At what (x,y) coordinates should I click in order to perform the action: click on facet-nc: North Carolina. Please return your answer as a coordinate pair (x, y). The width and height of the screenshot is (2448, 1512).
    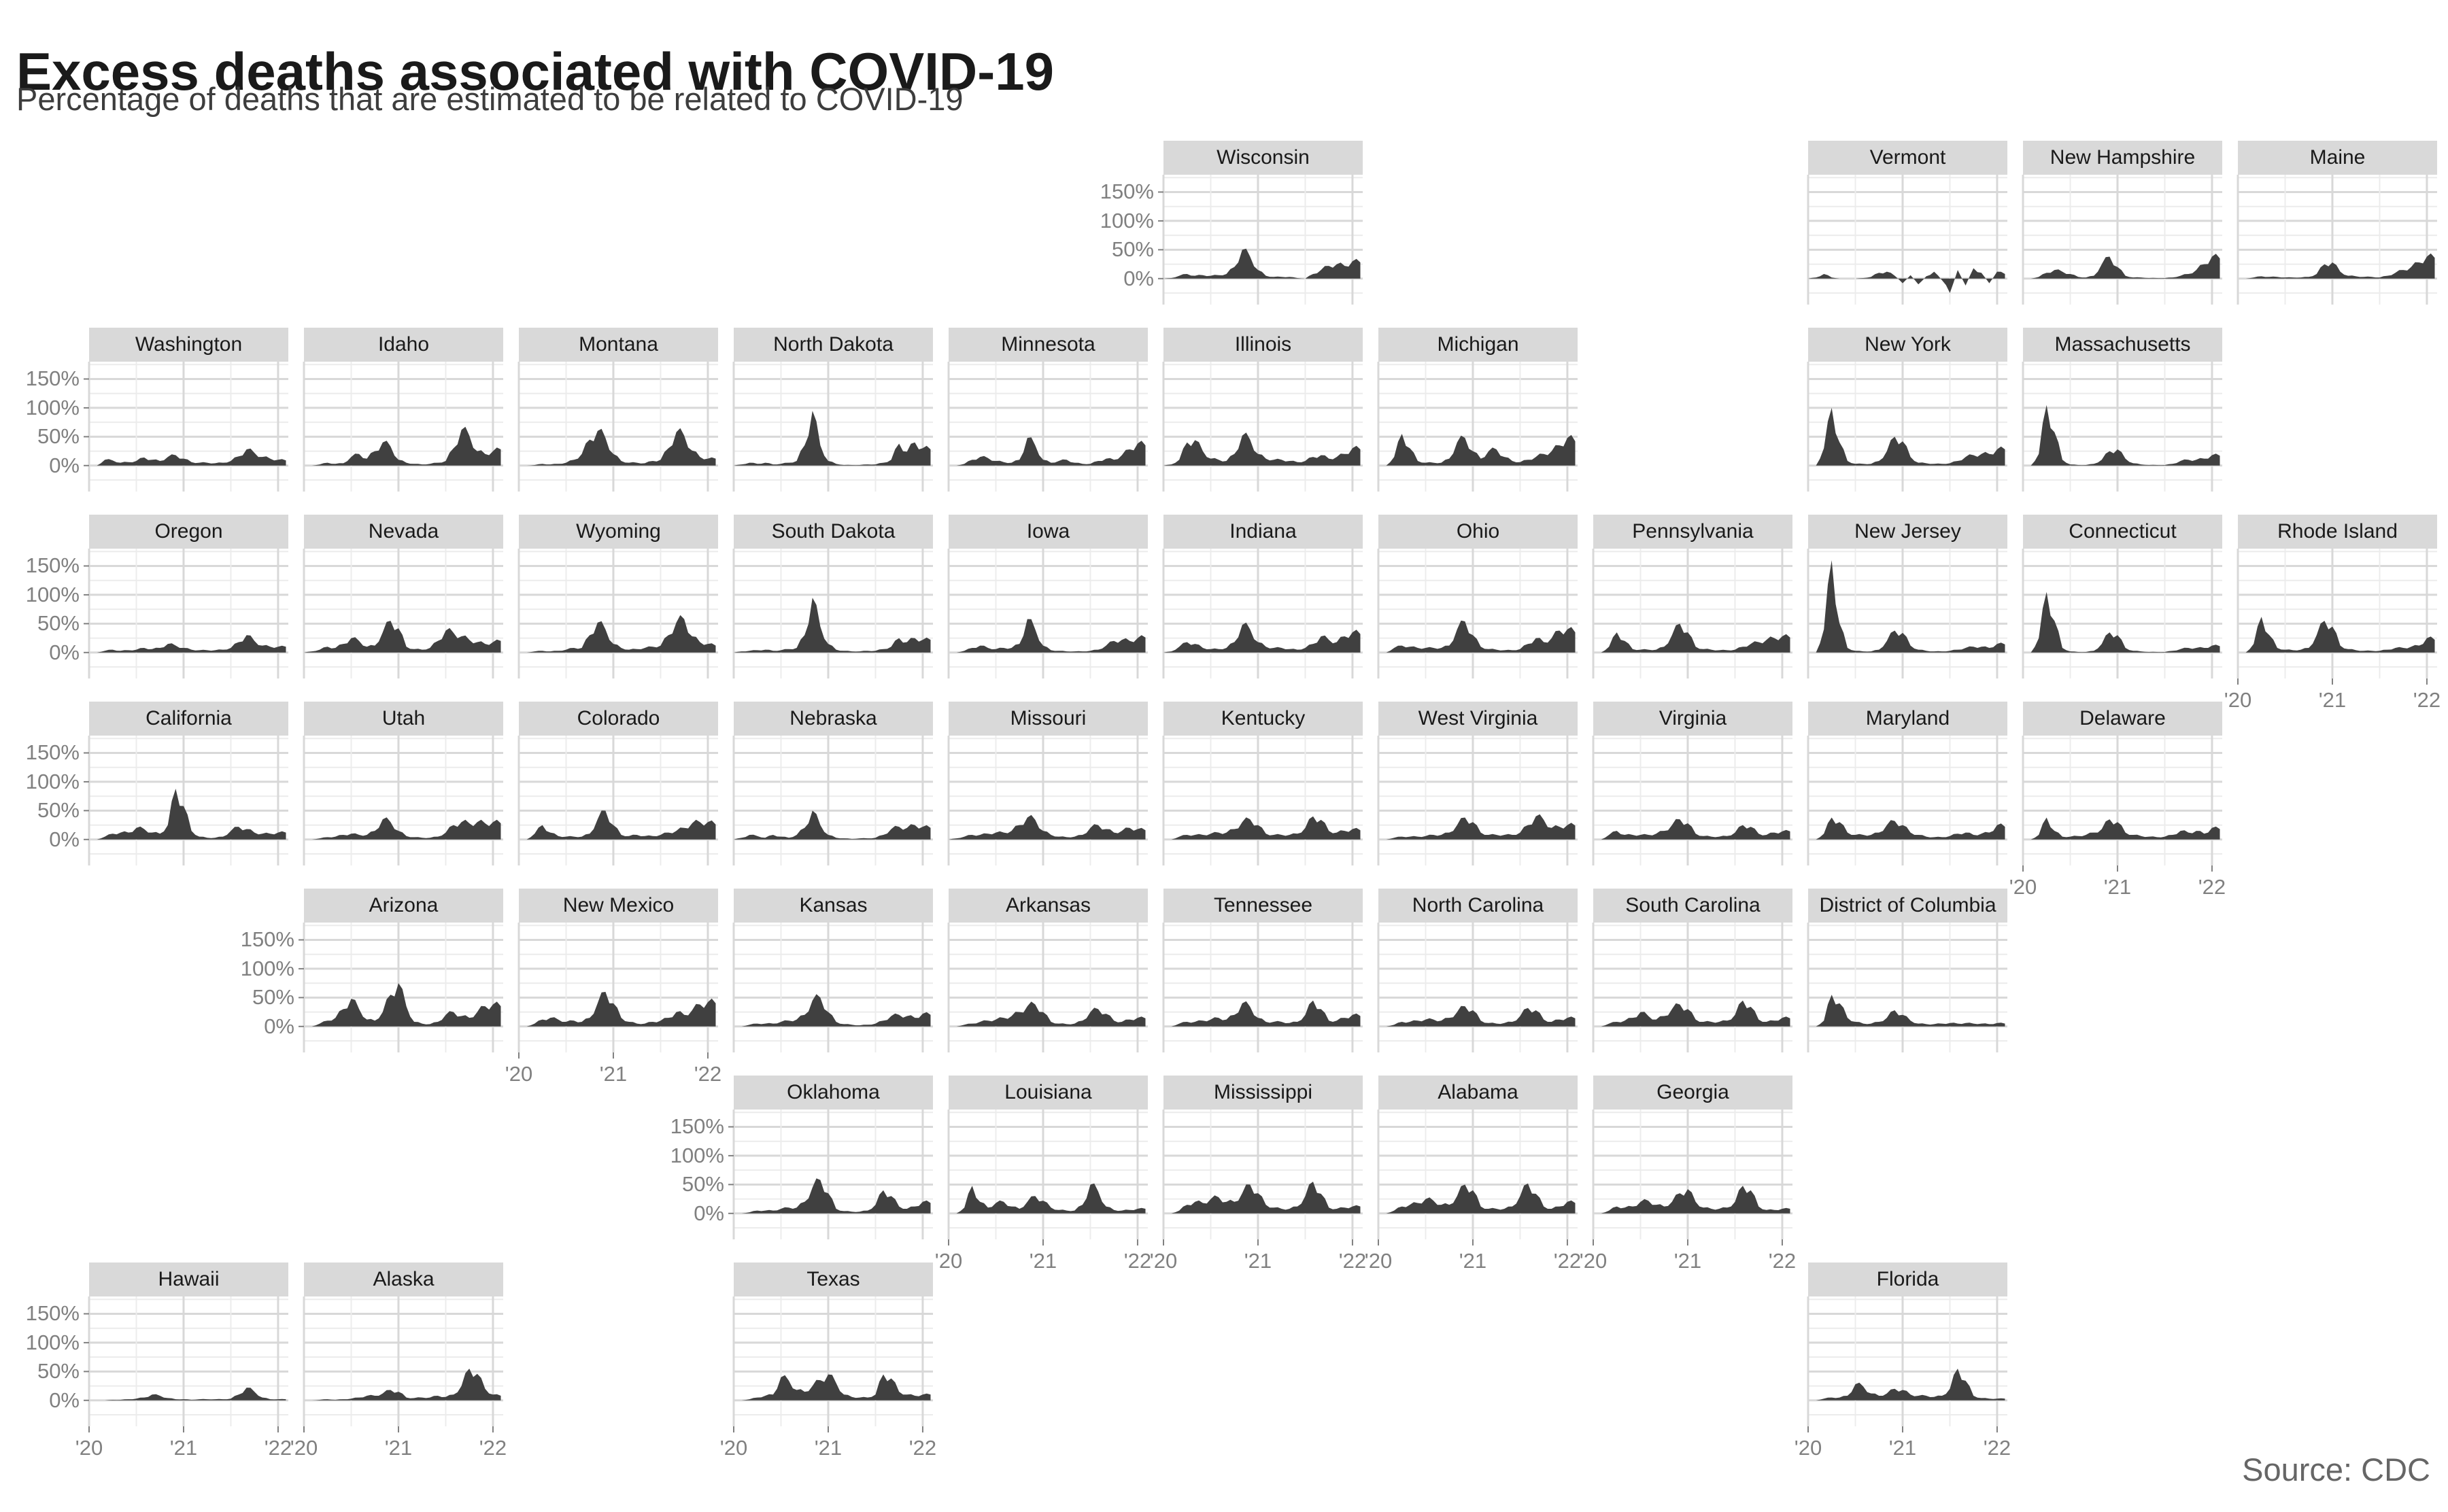
    Looking at the image, I should click on (1478, 971).